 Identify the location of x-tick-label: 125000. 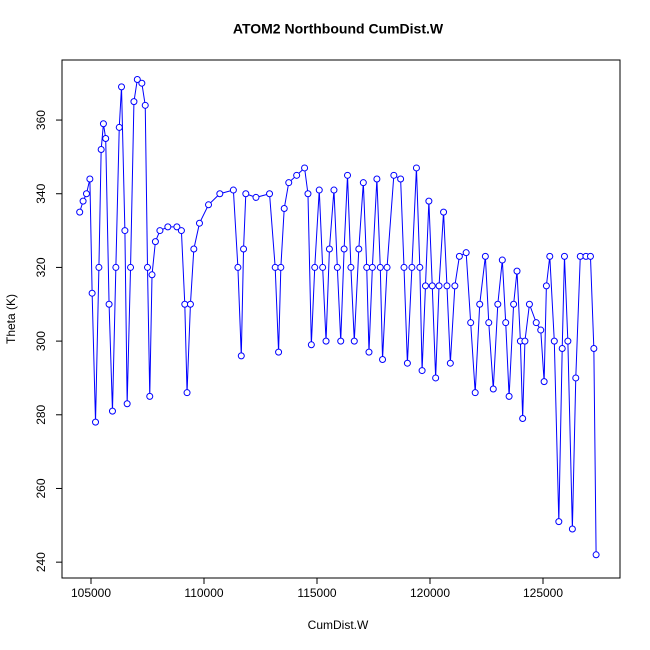
(543, 593).